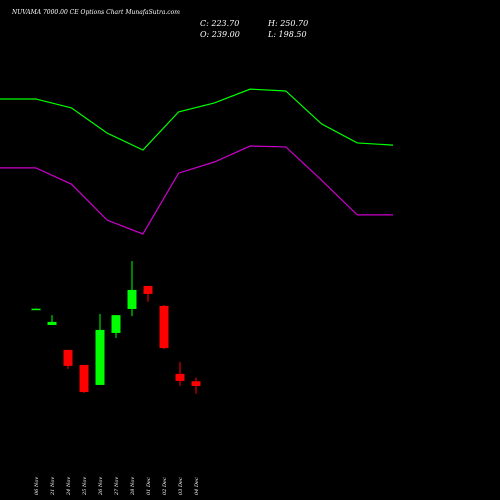 The height and width of the screenshot is (500, 500). I want to click on x-tick-label: 24 Nov, so click(69, 486).